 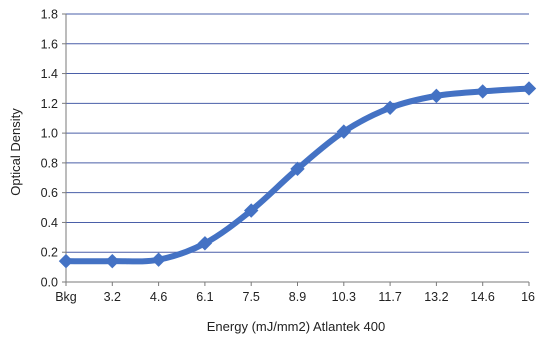 I want to click on y-tick-label: 0.4, so click(x=49, y=223).